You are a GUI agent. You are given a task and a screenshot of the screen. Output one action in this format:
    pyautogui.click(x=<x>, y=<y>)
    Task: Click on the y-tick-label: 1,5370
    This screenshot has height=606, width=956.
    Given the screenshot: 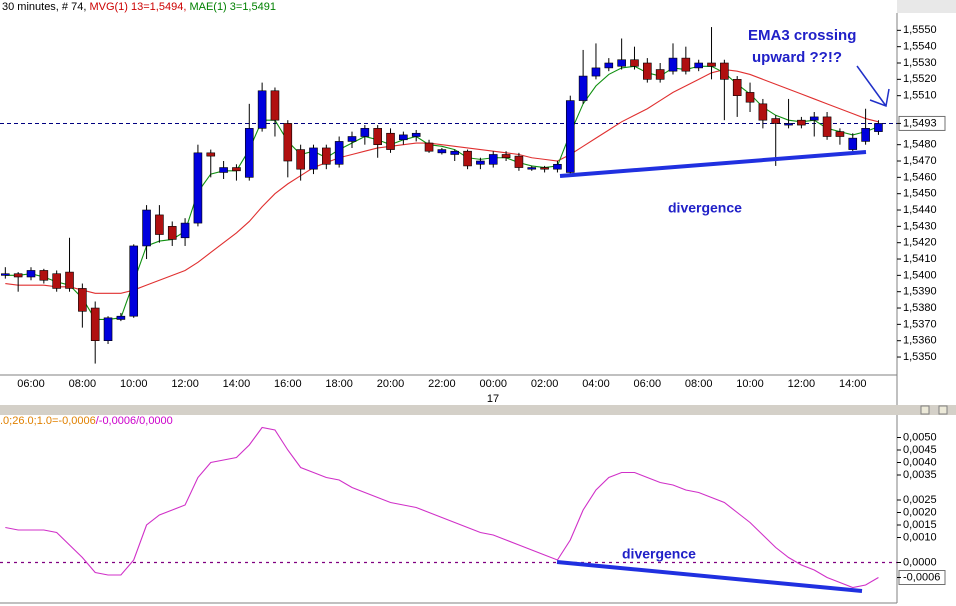 What is the action you would take?
    pyautogui.click(x=920, y=324)
    